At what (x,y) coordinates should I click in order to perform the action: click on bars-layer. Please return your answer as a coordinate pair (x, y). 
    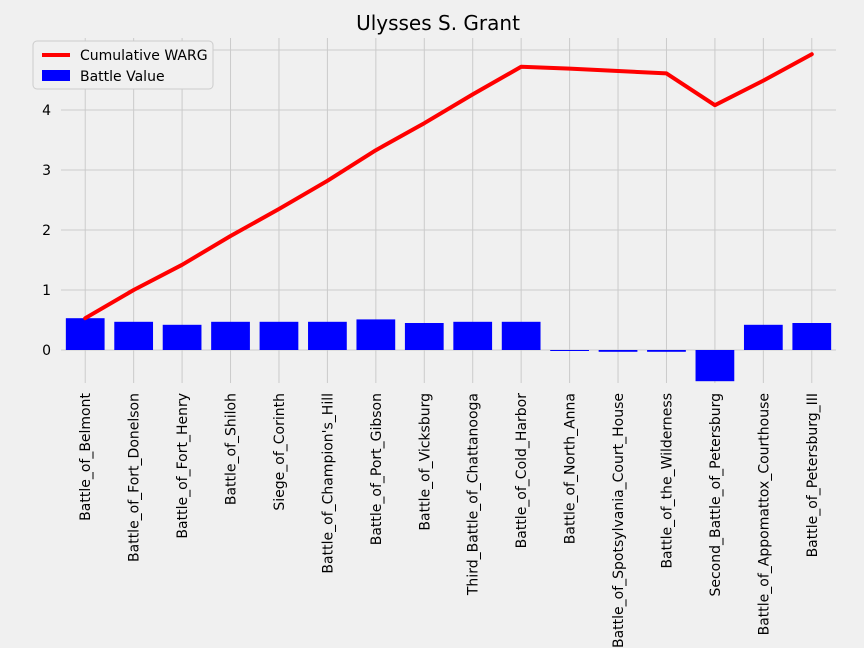
    Looking at the image, I should click on (448, 350).